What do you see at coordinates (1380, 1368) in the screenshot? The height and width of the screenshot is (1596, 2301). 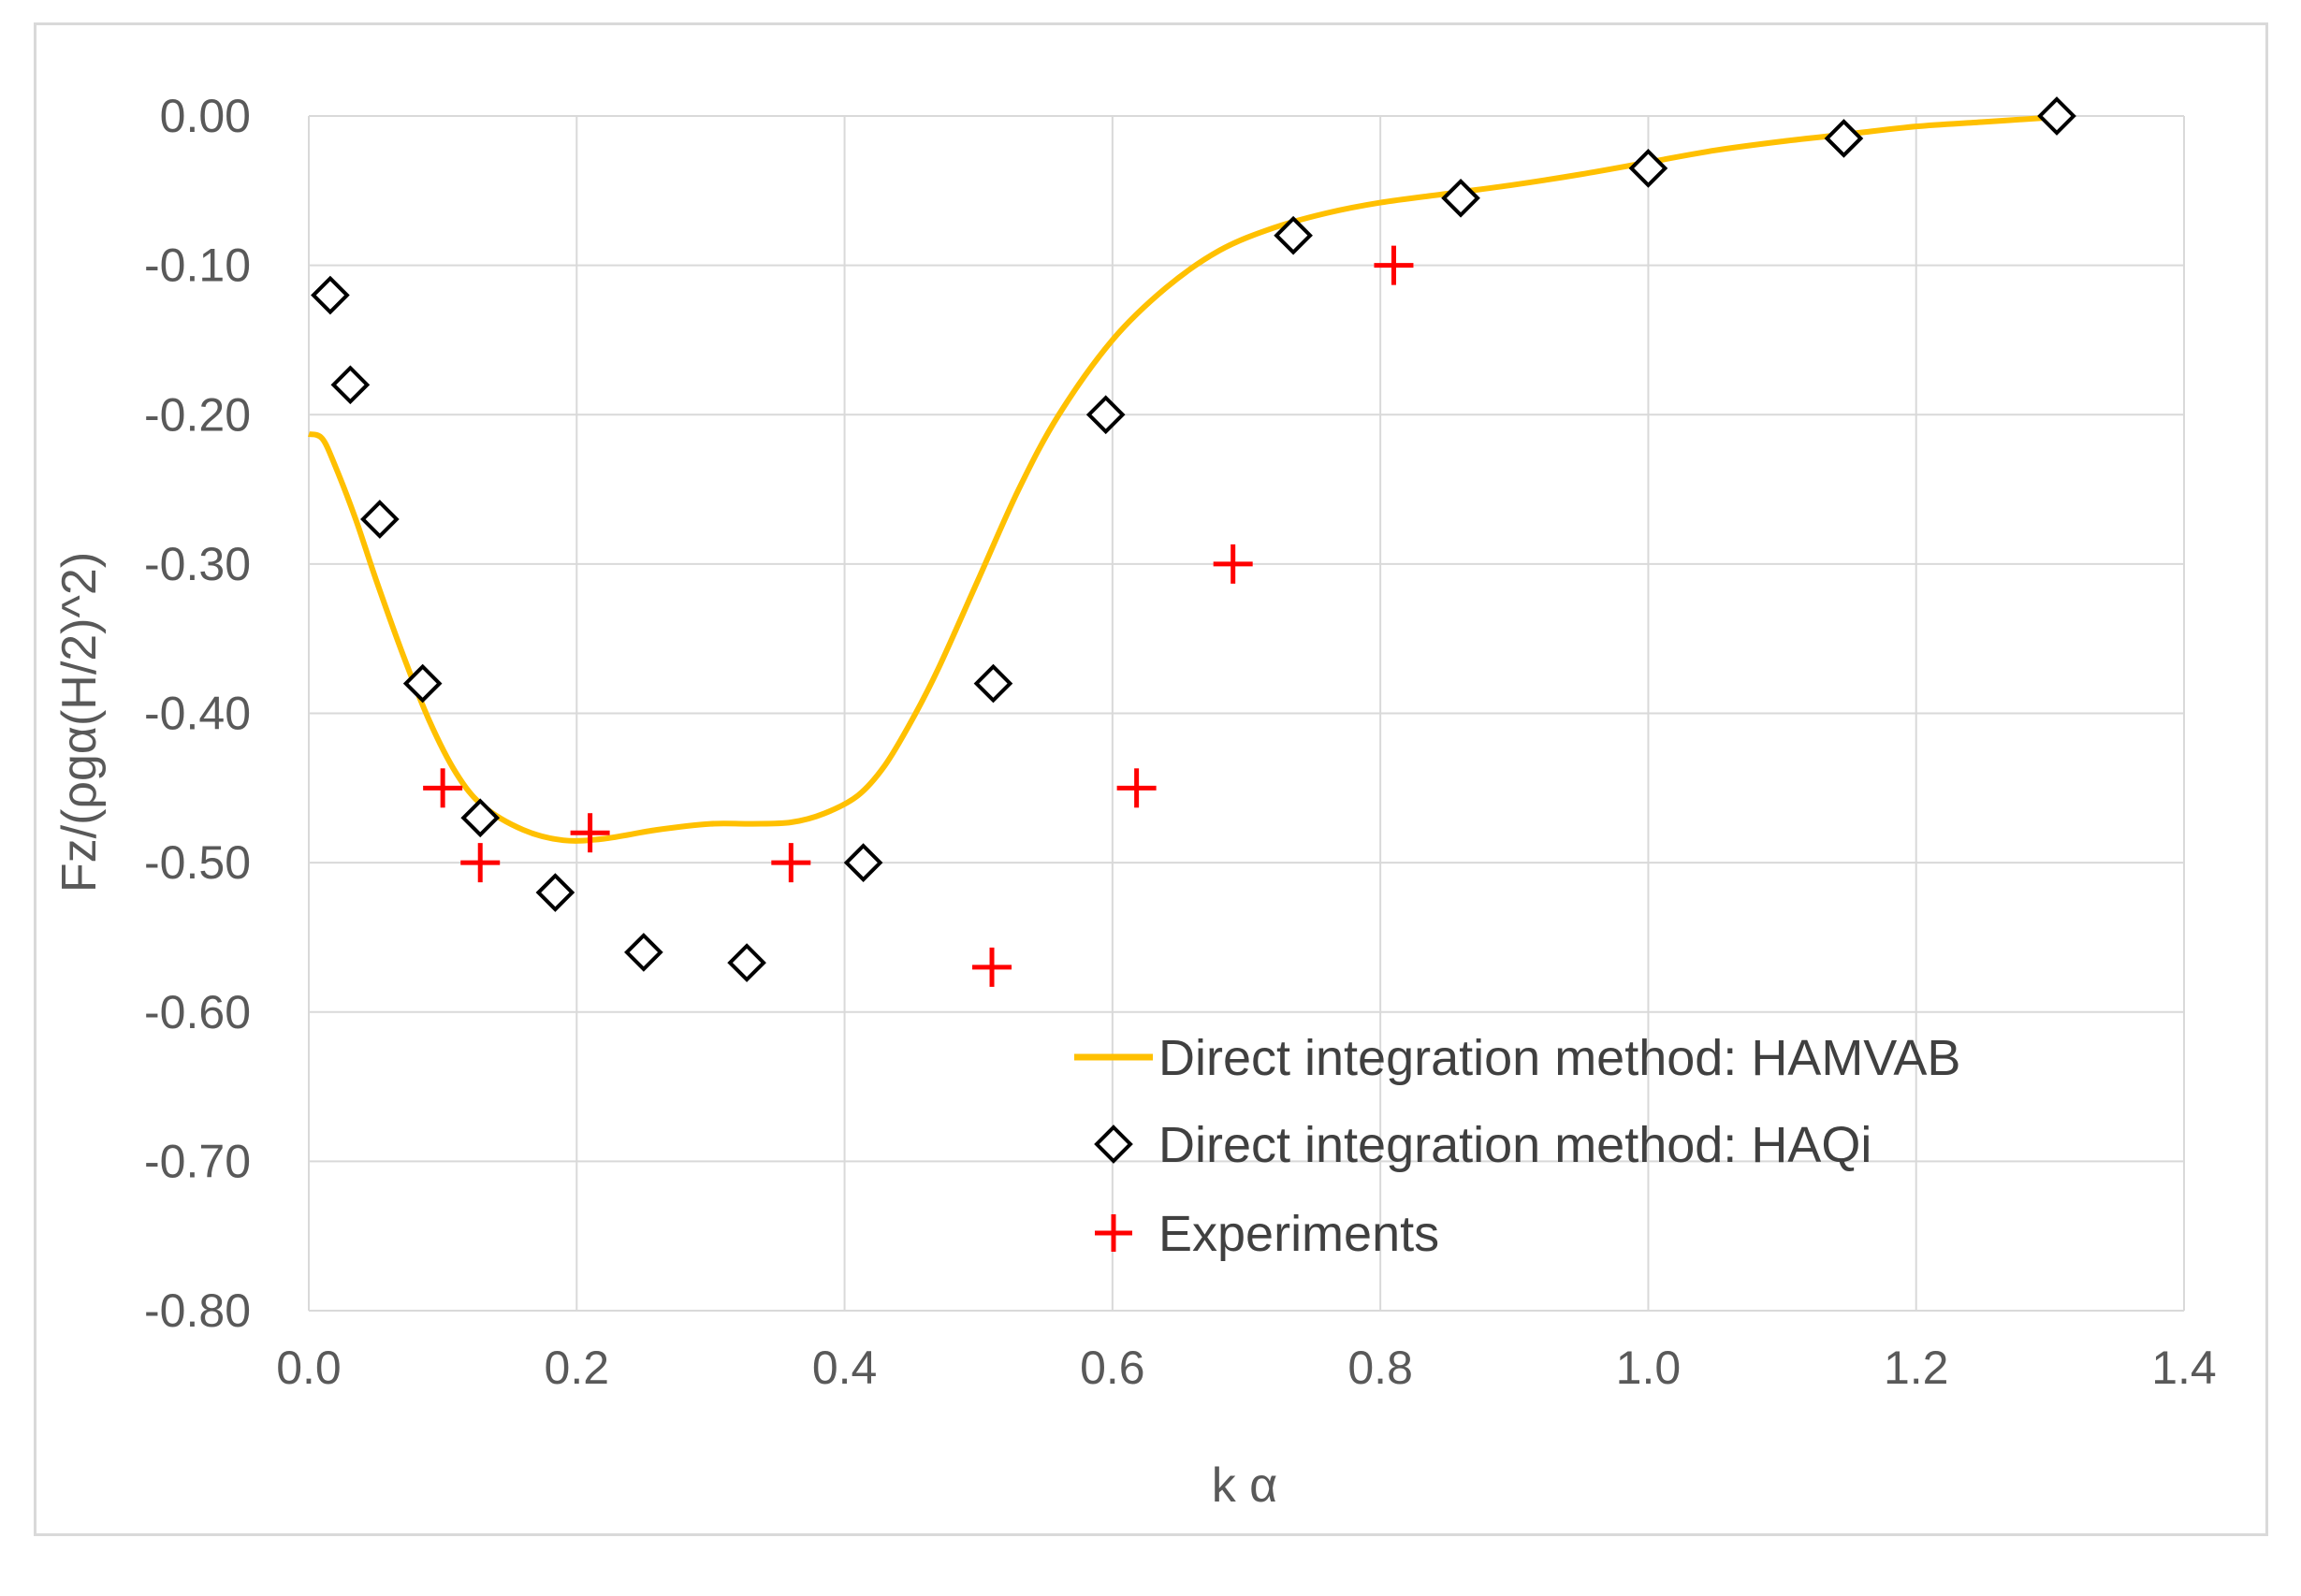 I see `x-tick-label: 0.8` at bounding box center [1380, 1368].